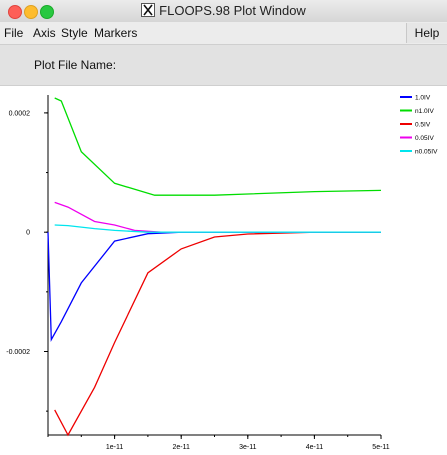 The image size is (447, 455). What do you see at coordinates (232, 10) in the screenshot?
I see `window-title: FLOOPS.98 Plot Window` at bounding box center [232, 10].